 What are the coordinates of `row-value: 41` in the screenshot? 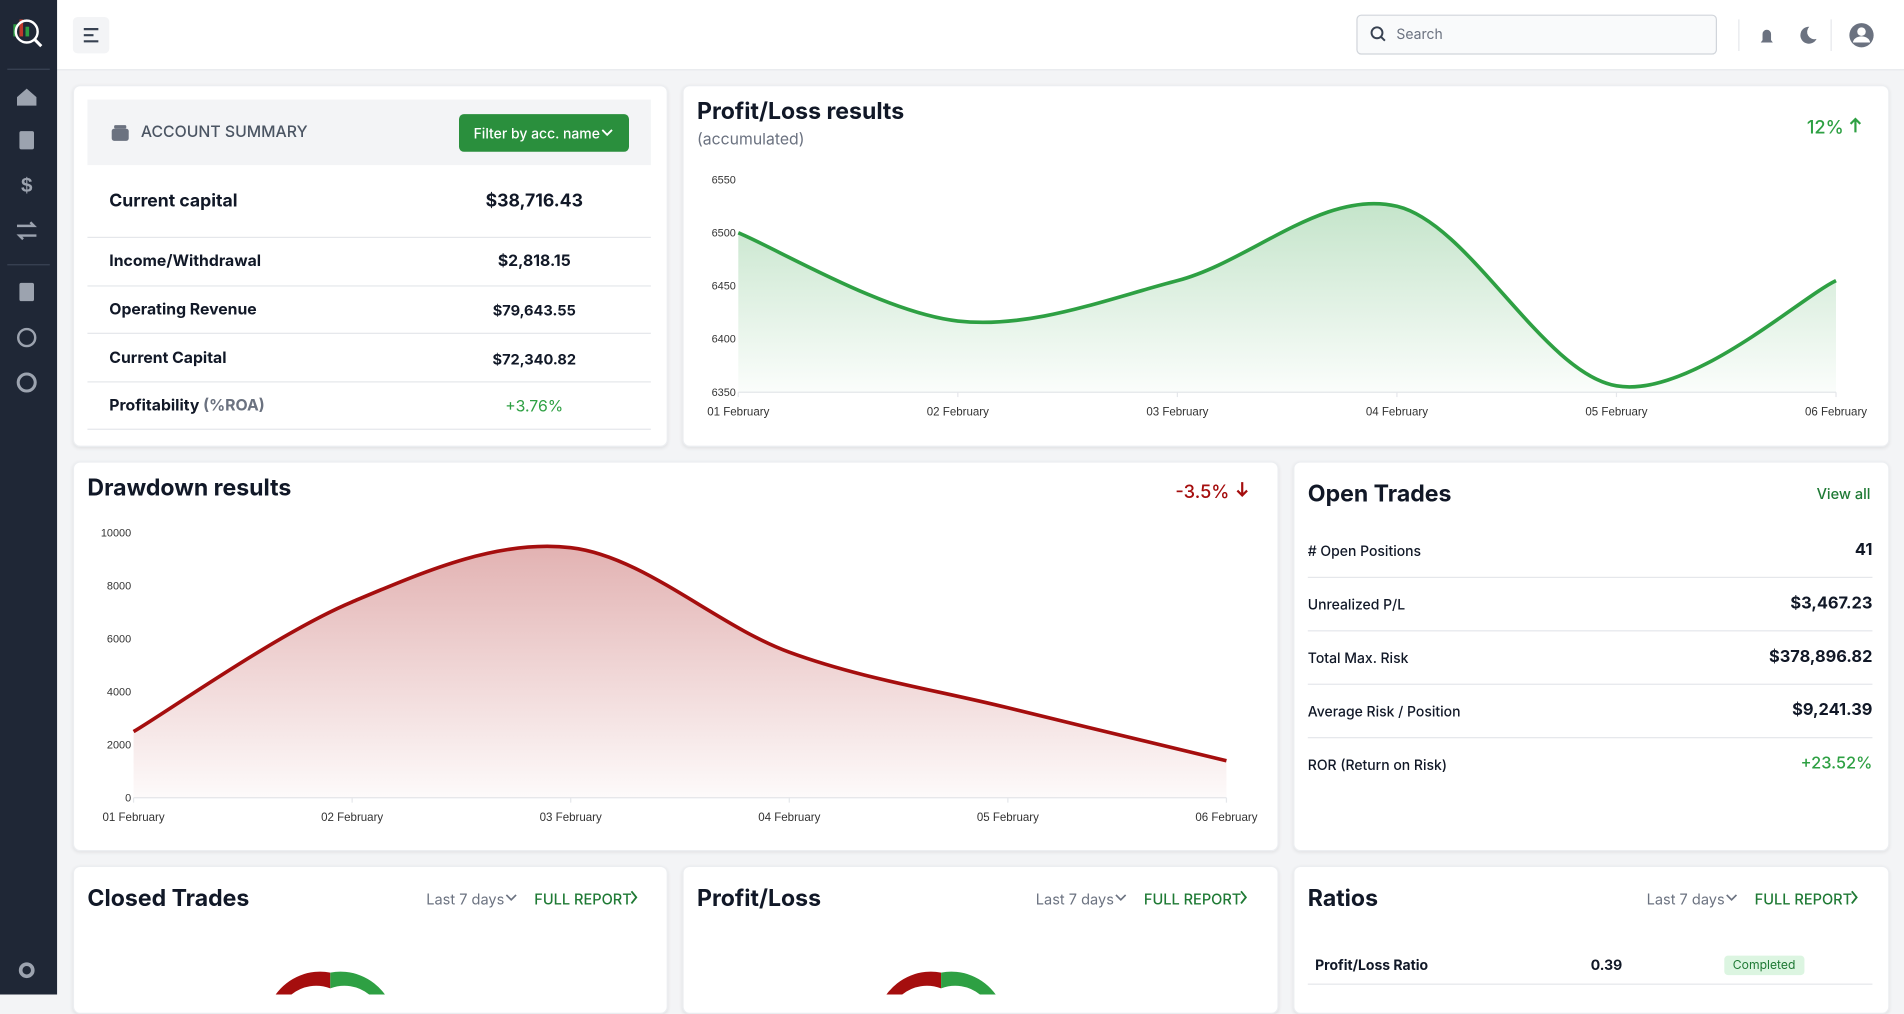 It's located at (1863, 550).